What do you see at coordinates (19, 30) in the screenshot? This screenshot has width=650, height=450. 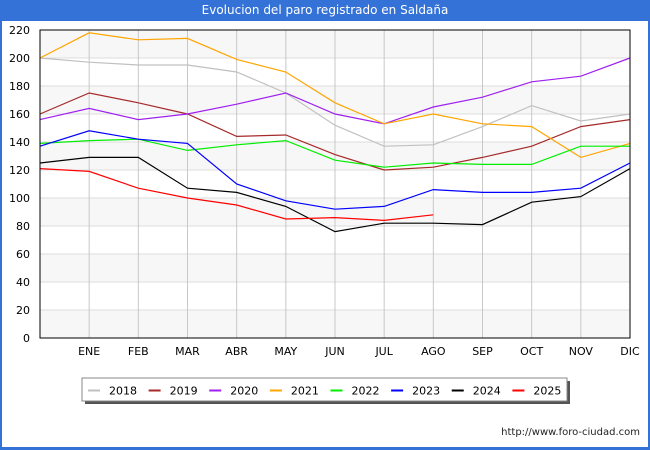 I see `y-tick-label: 220` at bounding box center [19, 30].